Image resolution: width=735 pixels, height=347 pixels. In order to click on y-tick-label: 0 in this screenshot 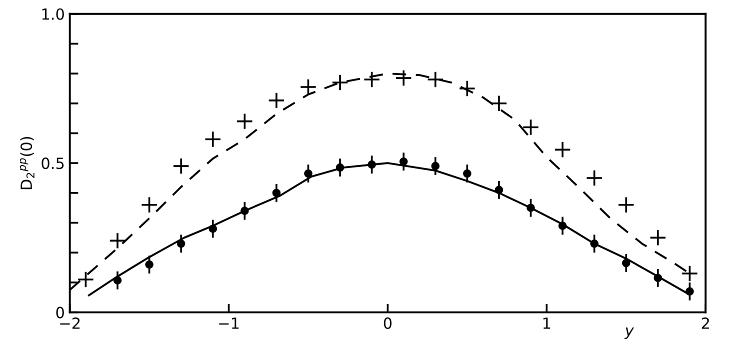, I will do `click(60, 312)`.